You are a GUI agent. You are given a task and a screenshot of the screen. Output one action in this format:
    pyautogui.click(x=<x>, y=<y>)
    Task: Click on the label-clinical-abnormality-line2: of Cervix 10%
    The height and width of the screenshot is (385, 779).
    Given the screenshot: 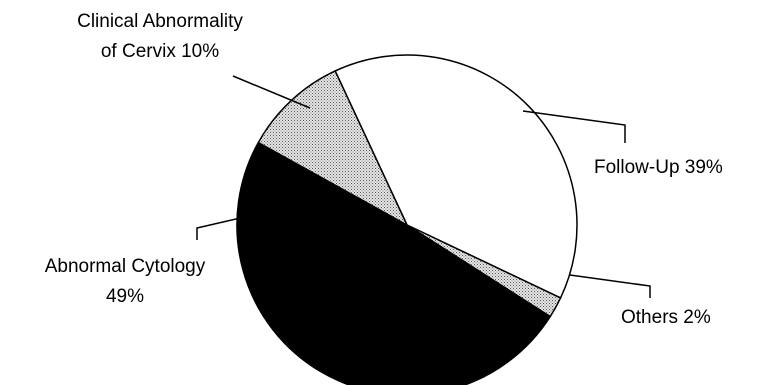 What is the action you would take?
    pyautogui.click(x=160, y=51)
    